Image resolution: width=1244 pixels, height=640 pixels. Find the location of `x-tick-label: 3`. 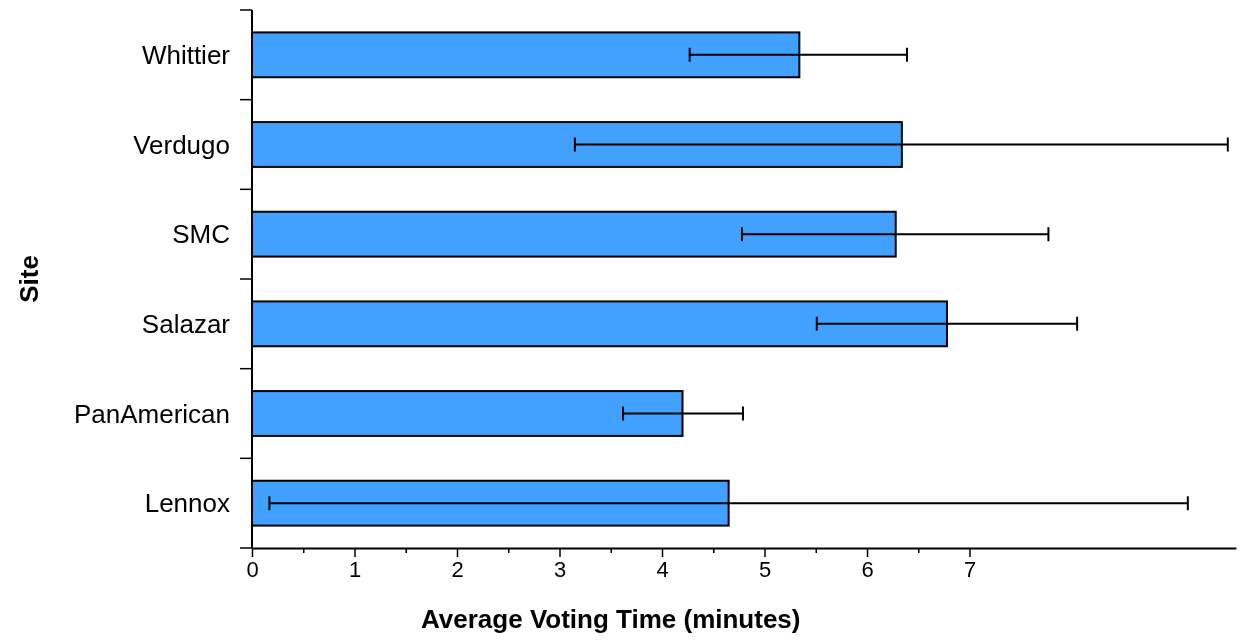

x-tick-label: 3 is located at coordinates (560, 569).